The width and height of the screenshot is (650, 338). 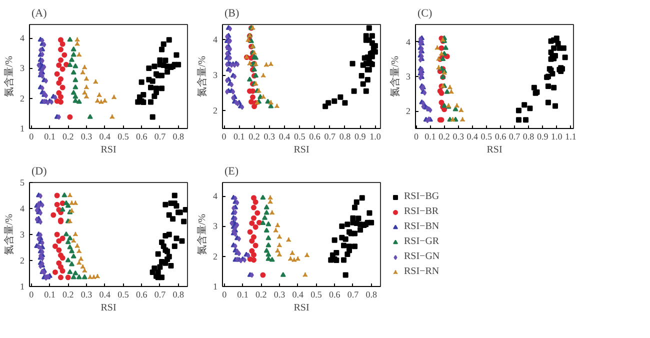 What do you see at coordinates (421, 211) in the screenshot?
I see `legend-label: RSI−BR` at bounding box center [421, 211].